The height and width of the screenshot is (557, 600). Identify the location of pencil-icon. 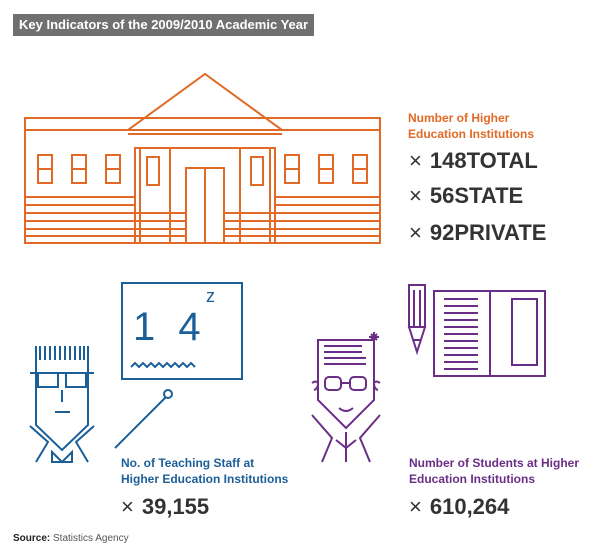
(417, 318).